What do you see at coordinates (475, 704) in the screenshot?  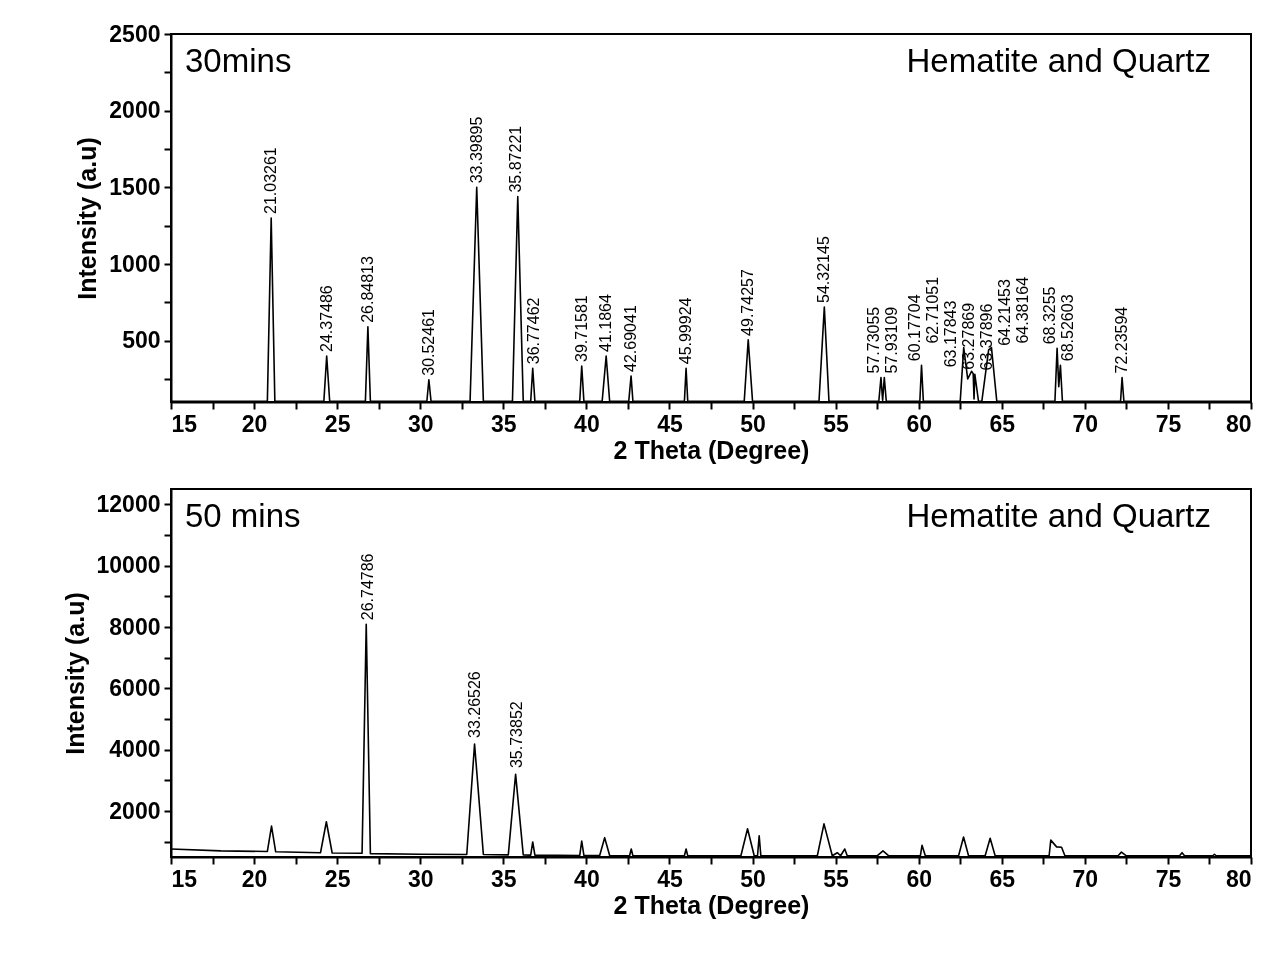 I see `annotation: 33.26526` at bounding box center [475, 704].